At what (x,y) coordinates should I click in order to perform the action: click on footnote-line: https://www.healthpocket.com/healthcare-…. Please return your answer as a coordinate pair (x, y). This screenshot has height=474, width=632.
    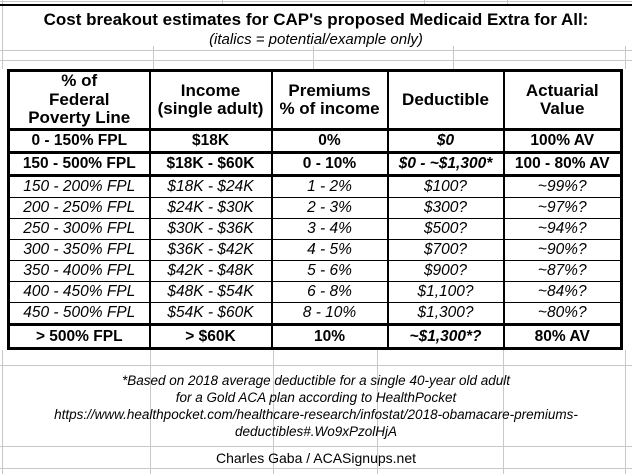
    Looking at the image, I should click on (316, 414).